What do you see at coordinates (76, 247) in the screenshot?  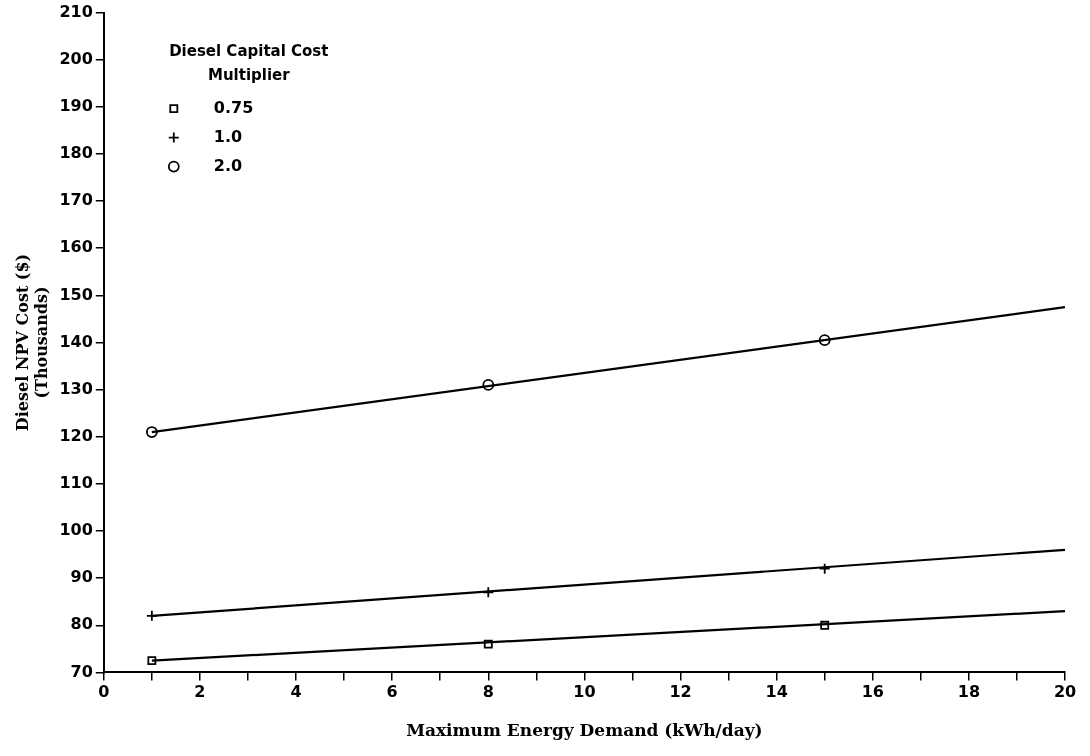 I see `y-tick-label: 160` at bounding box center [76, 247].